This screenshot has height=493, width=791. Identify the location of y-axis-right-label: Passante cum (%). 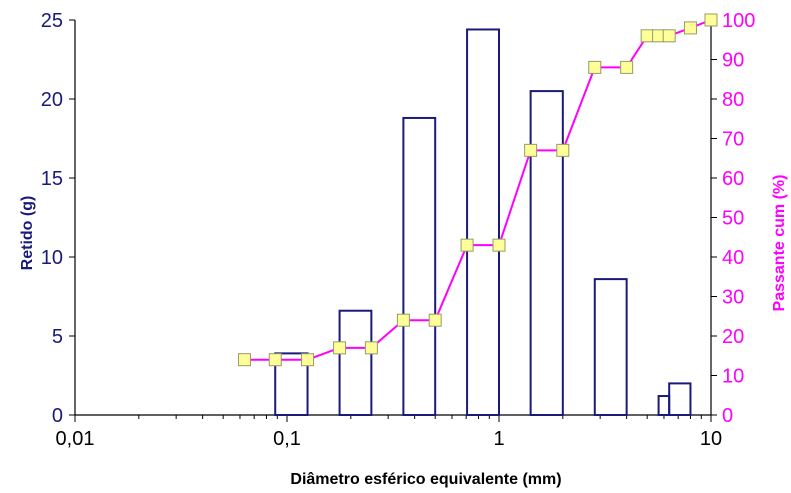
(779, 243).